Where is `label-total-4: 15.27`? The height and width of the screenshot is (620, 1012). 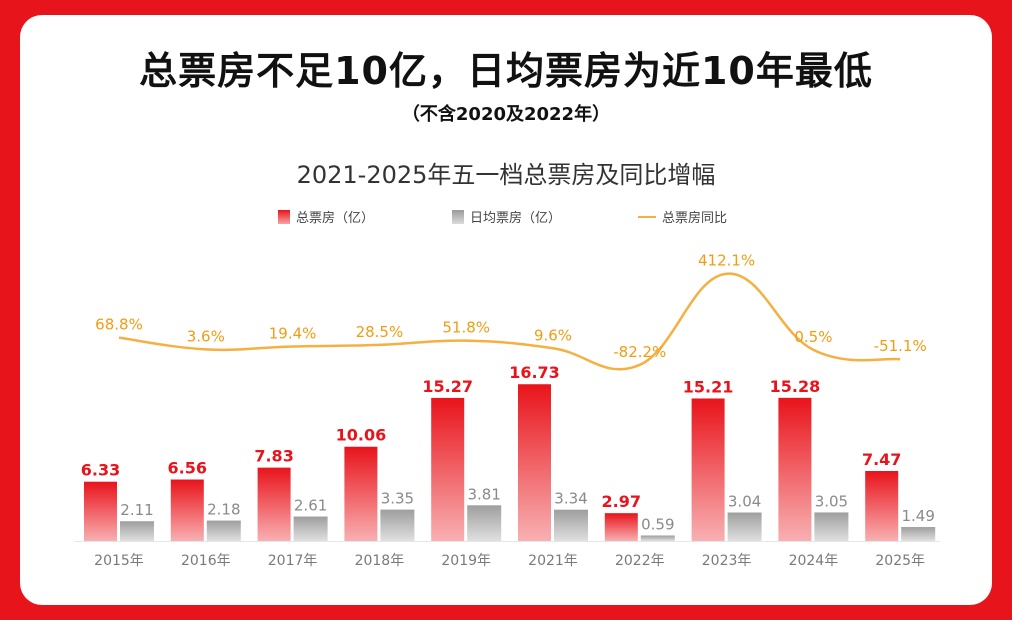
label-total-4: 15.27 is located at coordinates (447, 386).